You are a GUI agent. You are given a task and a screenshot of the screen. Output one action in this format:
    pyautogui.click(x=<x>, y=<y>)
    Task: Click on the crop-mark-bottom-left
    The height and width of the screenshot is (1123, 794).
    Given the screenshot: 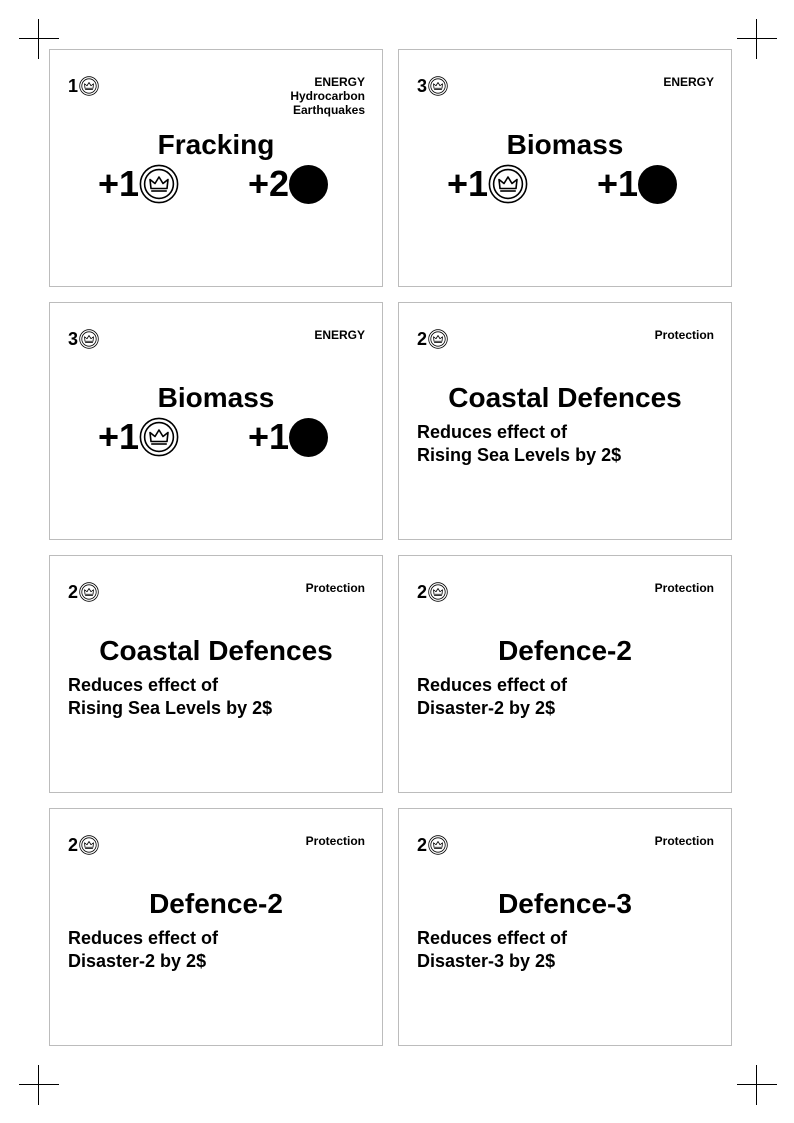 What is the action you would take?
    pyautogui.click(x=39, y=1085)
    